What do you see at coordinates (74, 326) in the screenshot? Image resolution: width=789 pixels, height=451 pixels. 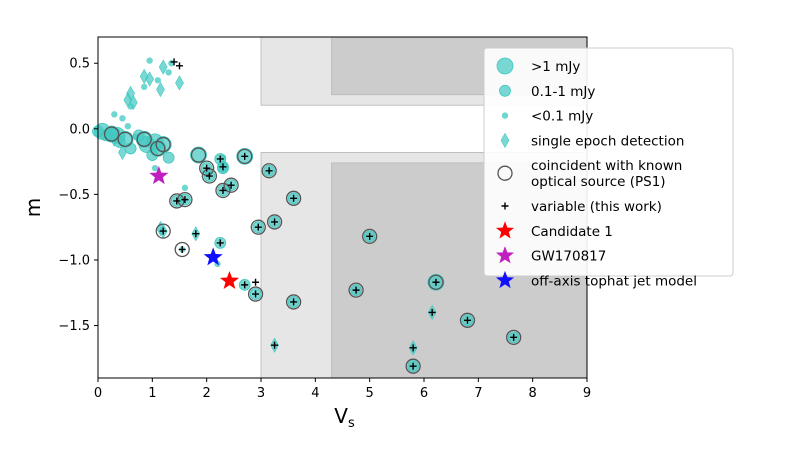 I see `y-tick-label: −1.5` at bounding box center [74, 326].